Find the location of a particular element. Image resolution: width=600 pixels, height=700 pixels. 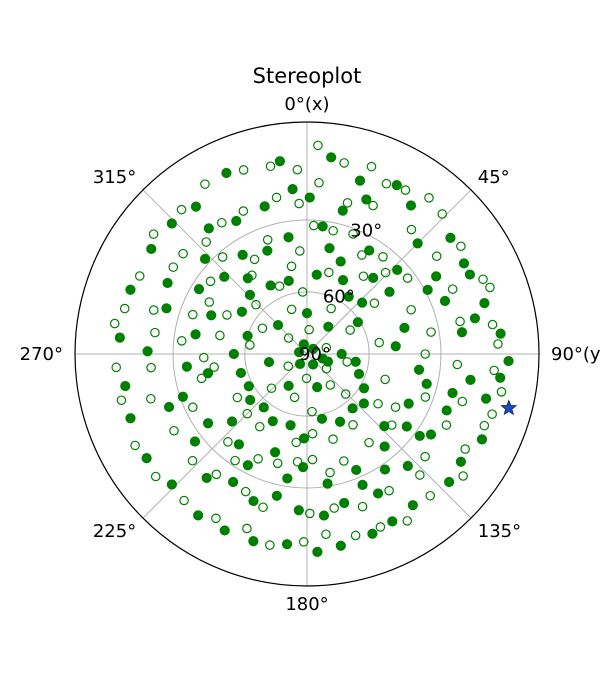

chart-title: Stereoplot is located at coordinates (307, 76).